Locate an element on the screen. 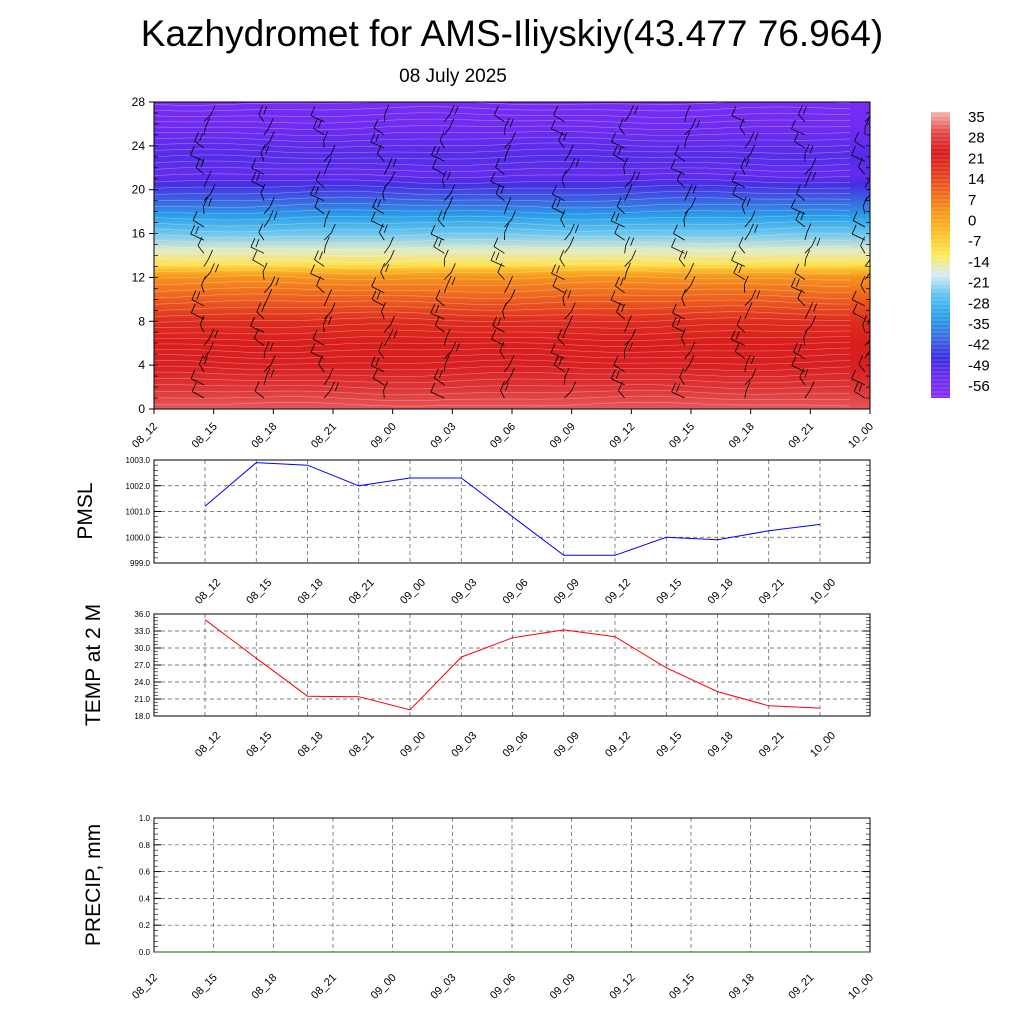 The height and width of the screenshot is (1024, 1024). x-tick-label: 10_00 is located at coordinates (861, 436).